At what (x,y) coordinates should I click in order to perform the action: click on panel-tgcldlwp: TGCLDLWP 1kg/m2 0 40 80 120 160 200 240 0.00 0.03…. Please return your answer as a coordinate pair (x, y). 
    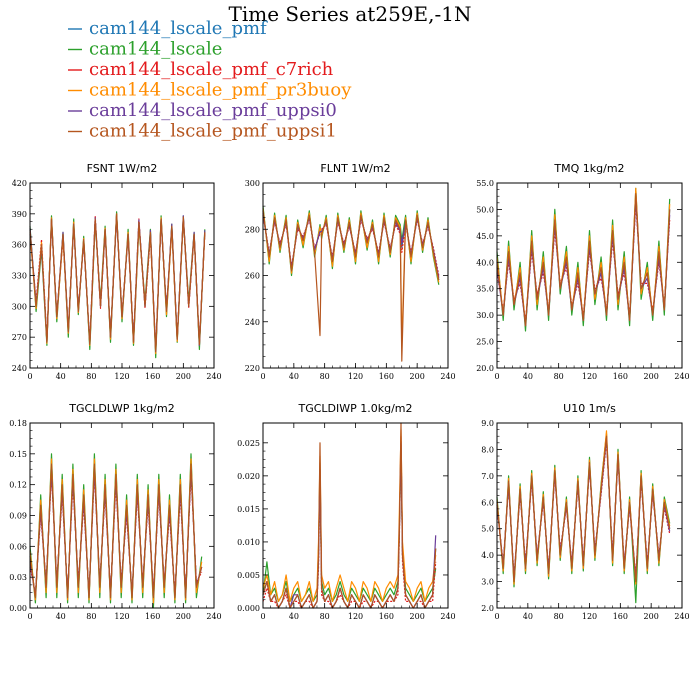
    Looking at the image, I should click on (115, 511).